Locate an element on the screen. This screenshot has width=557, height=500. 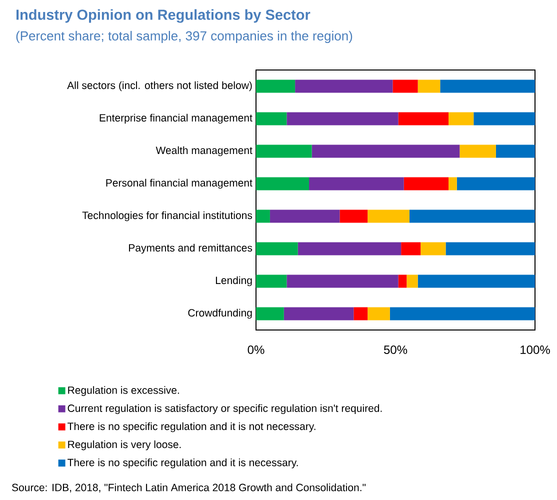
x-tick-label: 0% is located at coordinates (256, 350).